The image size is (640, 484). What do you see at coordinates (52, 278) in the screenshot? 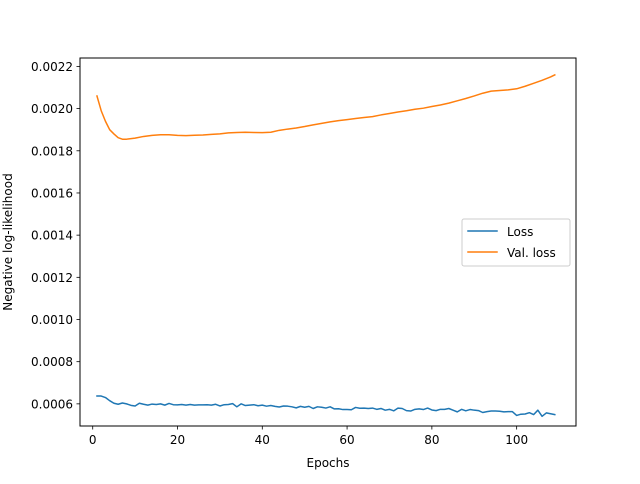
I see `y-tick-label: 0.0012` at bounding box center [52, 278].